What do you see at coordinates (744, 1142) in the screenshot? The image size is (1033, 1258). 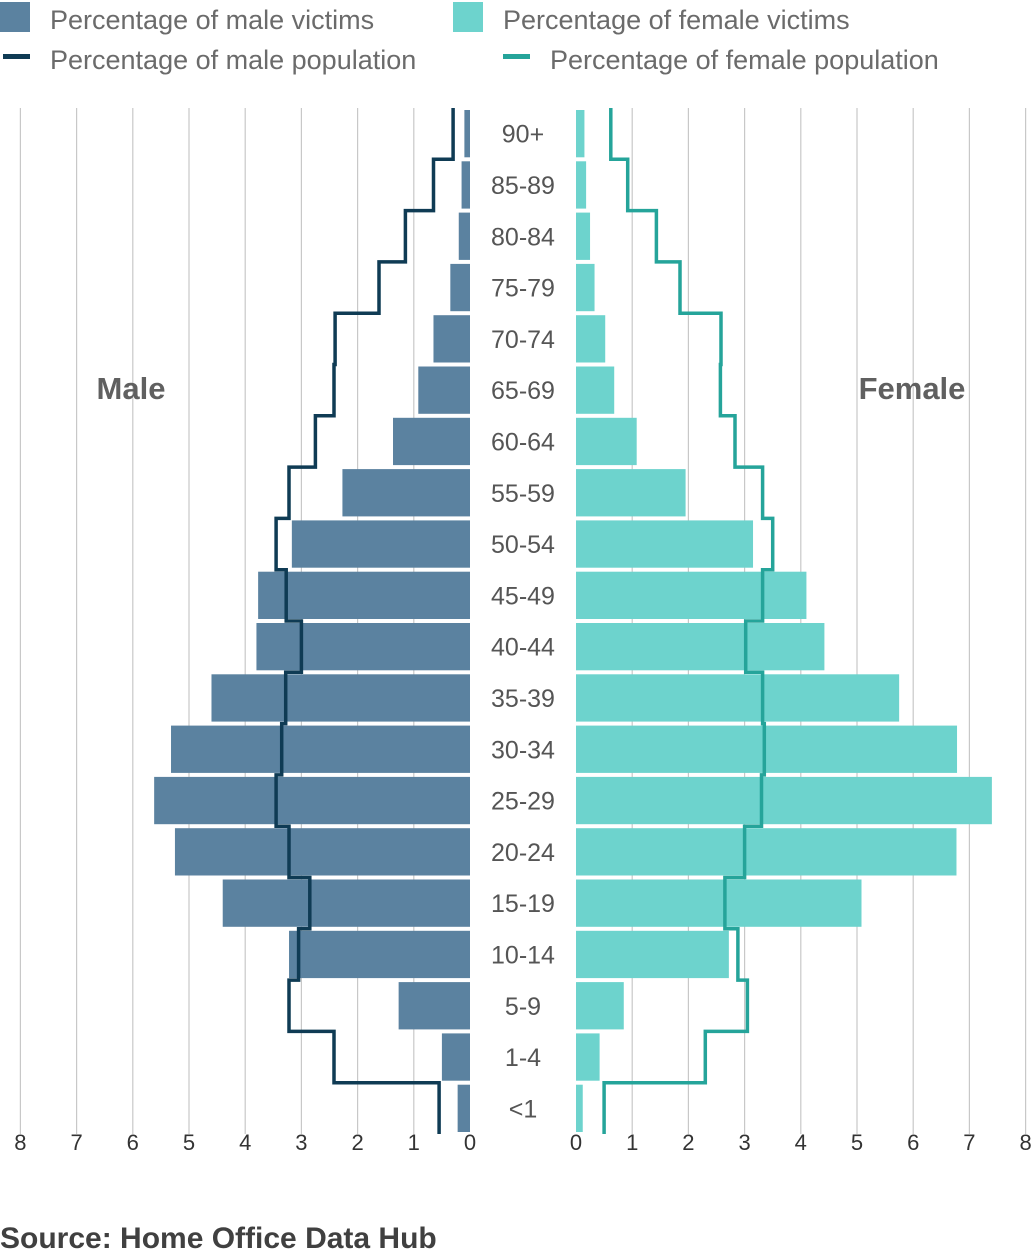 I see `x-tick-label-right: 3` at bounding box center [744, 1142].